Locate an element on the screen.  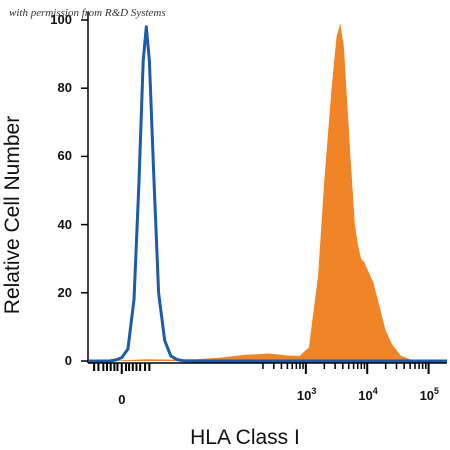
y-axis-label: Relative Cell Number is located at coordinates (12, 215).